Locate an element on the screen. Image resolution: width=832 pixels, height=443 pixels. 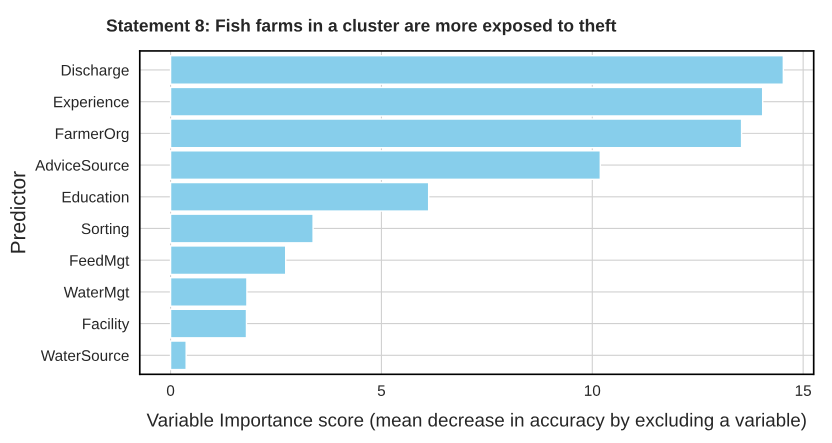
x-tick-label: 0 is located at coordinates (170, 390).